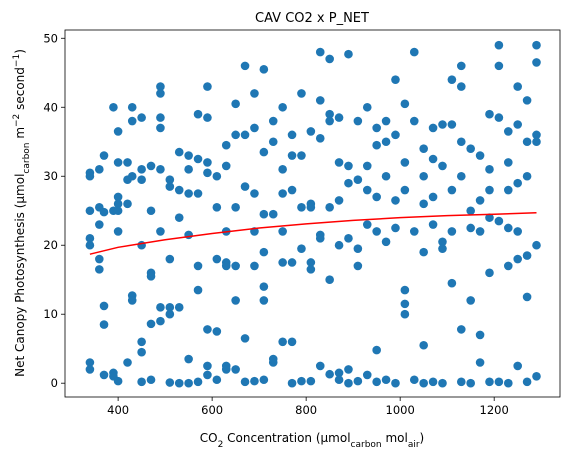 Image resolution: width=570 pixels, height=457 pixels. I want to click on x-tick-label: 600, so click(212, 410).